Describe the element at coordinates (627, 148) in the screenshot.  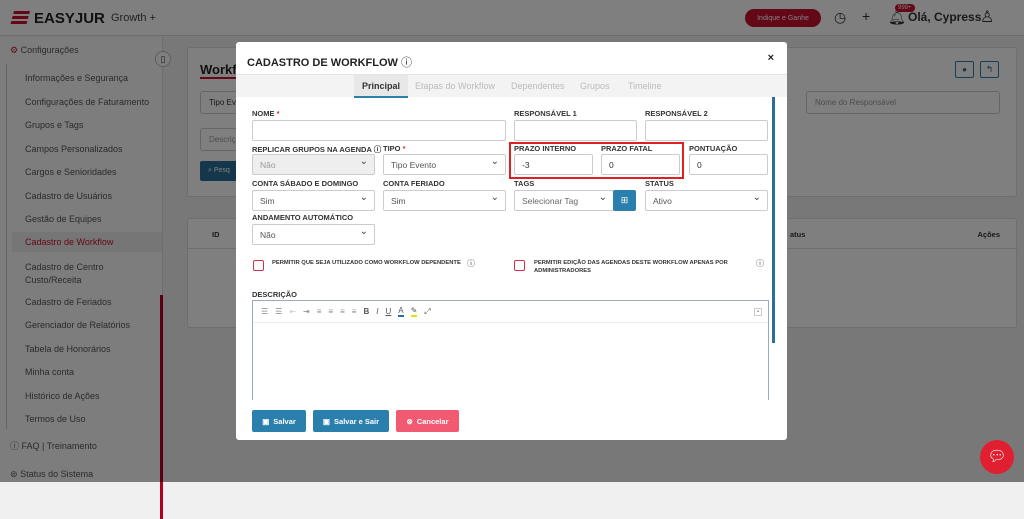
I see `prazo-fatal-label: PRAZO FATAL` at that location.